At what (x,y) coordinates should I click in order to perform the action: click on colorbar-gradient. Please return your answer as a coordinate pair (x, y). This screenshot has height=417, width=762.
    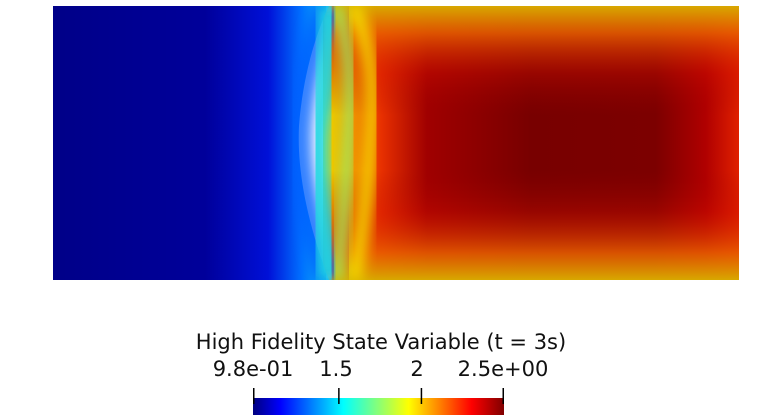
    Looking at the image, I should click on (378, 406).